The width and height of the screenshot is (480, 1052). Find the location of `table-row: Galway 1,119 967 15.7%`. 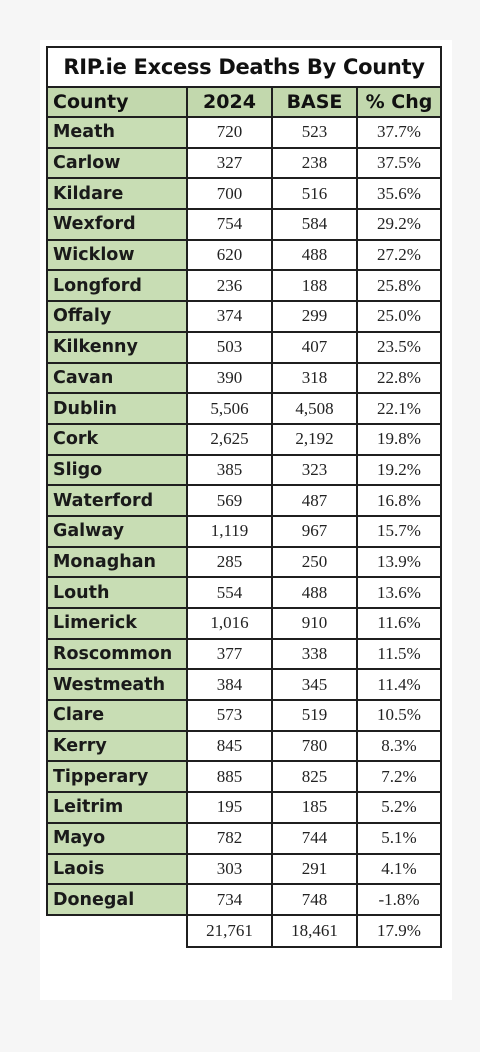

table-row: Galway 1,119 967 15.7% is located at coordinates (244, 531).